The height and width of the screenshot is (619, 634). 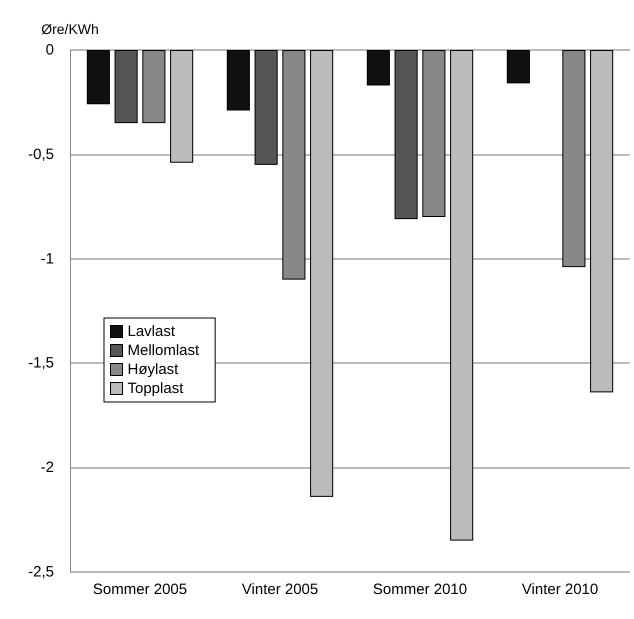 I want to click on y-tick-label: -1, so click(x=47, y=259).